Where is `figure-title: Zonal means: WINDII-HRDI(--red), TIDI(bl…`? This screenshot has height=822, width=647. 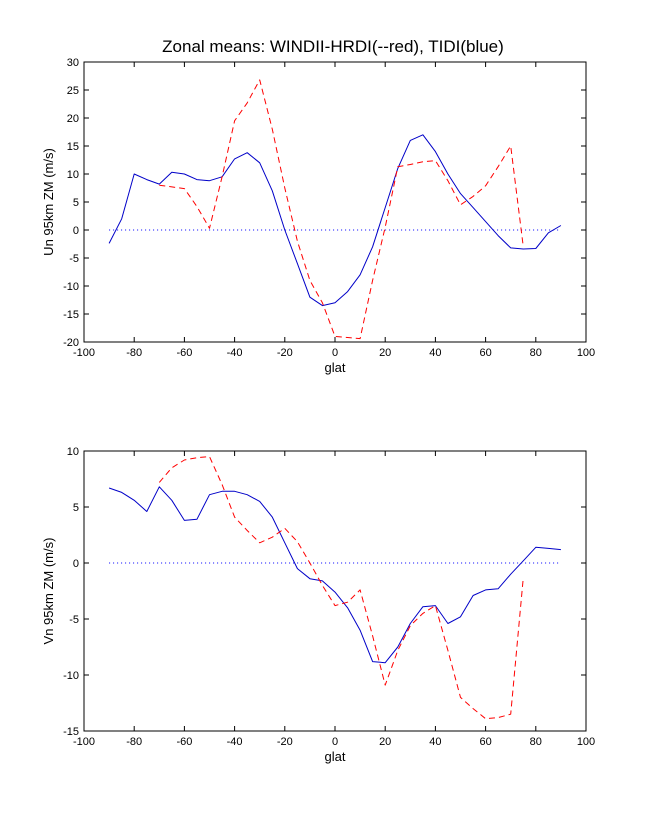 figure-title: Zonal means: WINDII-HRDI(--red), TIDI(bl… is located at coordinates (333, 46).